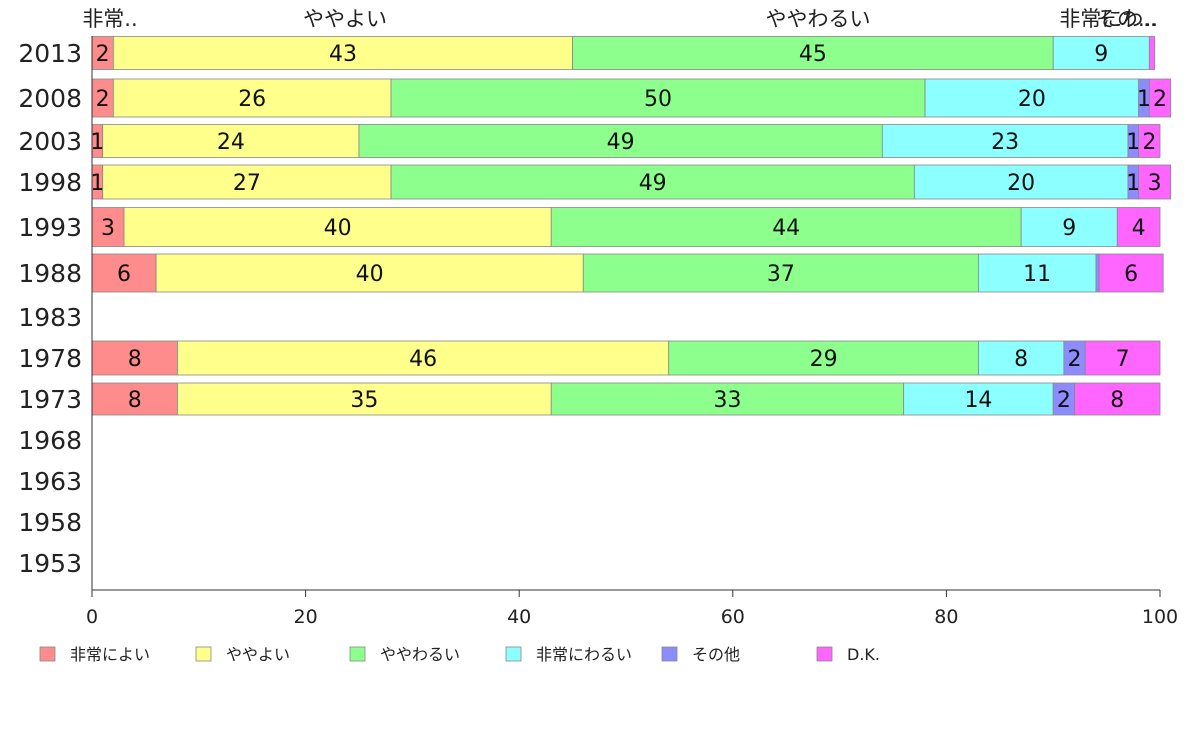 The height and width of the screenshot is (740, 1188). Describe the element at coordinates (50, 563) in the screenshot. I see `year-label: 1953` at that location.